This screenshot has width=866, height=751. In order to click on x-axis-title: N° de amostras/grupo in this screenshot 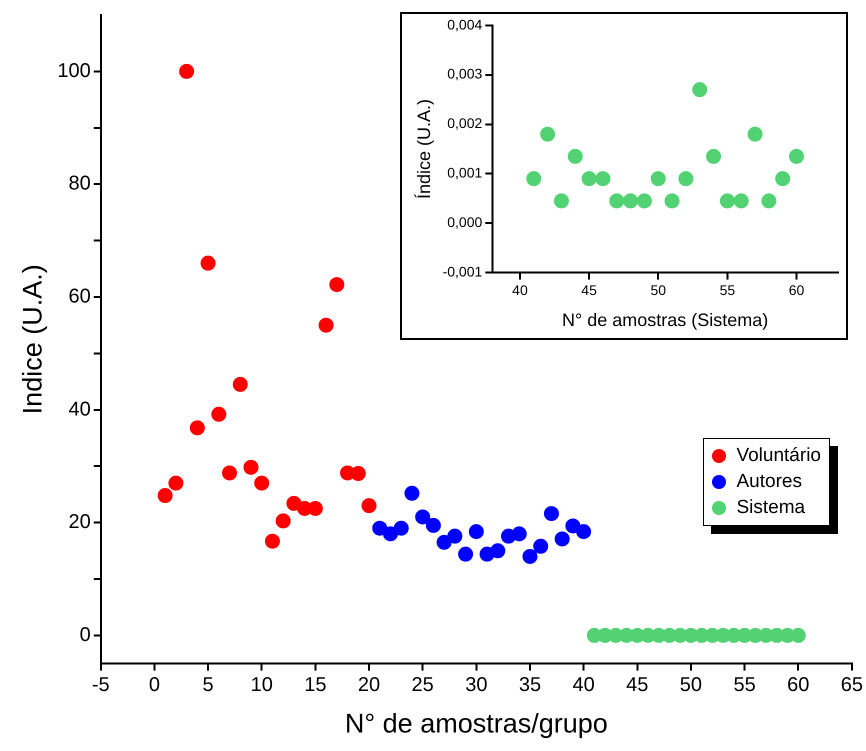, I will do `click(476, 723)`.